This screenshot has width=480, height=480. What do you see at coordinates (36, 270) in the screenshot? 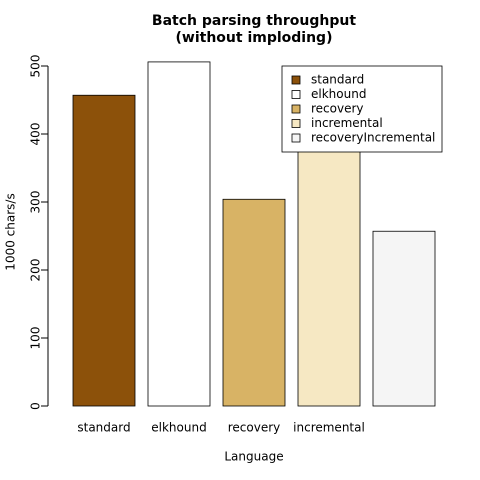
I see `y-tick-label: 200` at bounding box center [36, 270].